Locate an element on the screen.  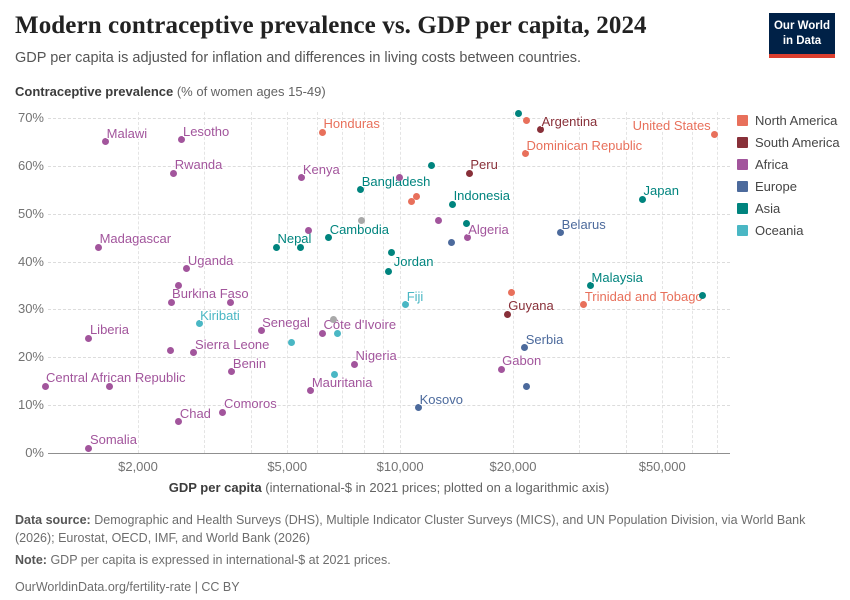
data-point-sierra-leone is located at coordinates (194, 352).